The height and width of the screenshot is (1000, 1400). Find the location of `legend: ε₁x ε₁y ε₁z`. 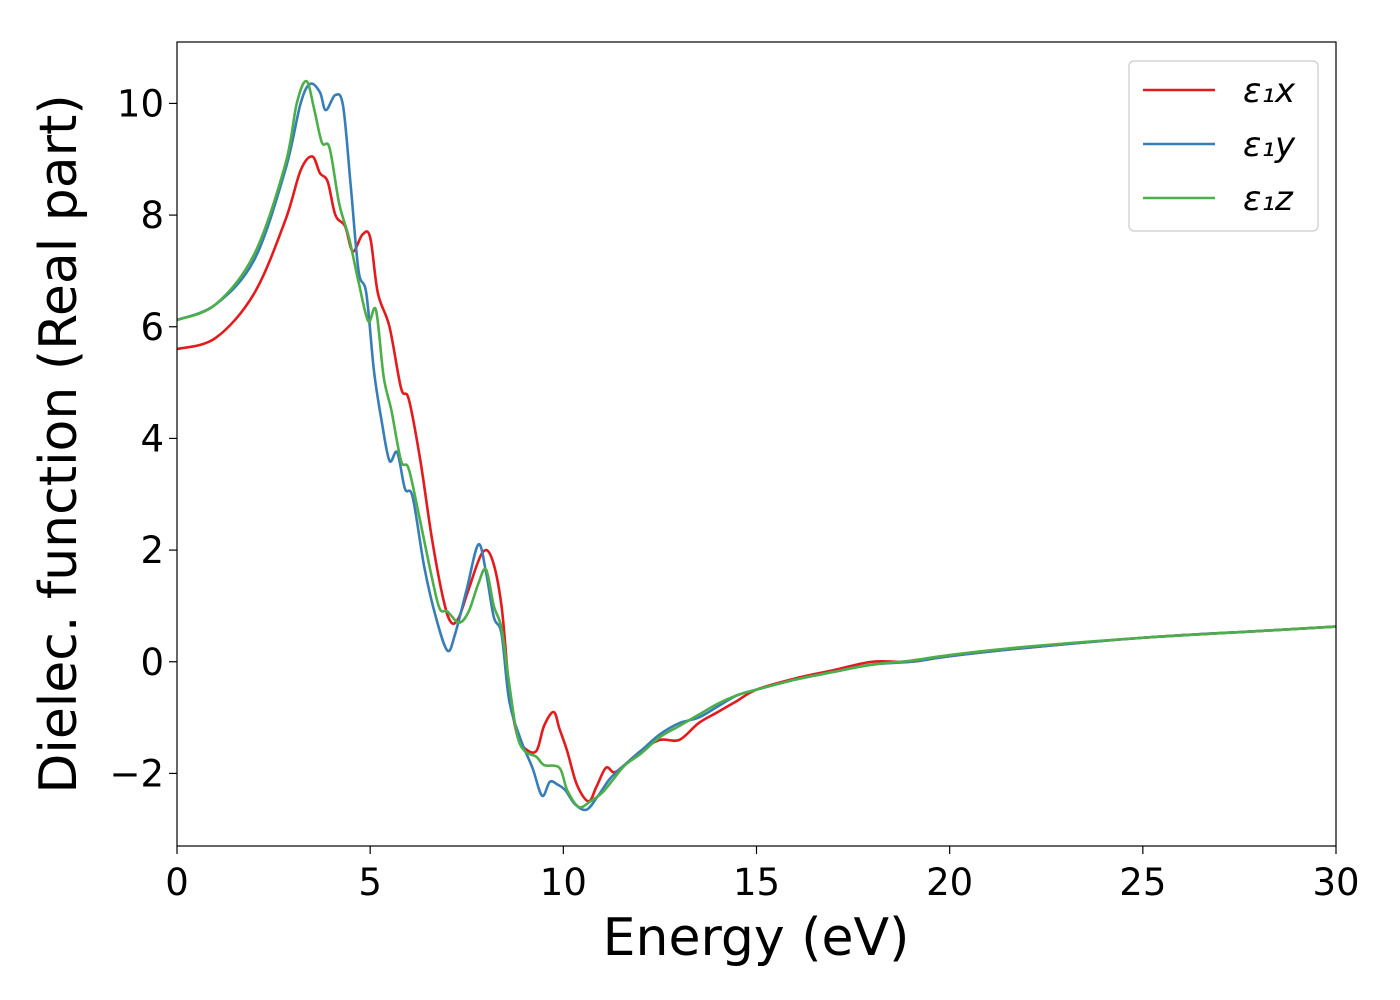

legend: ε₁x ε₁y ε₁z is located at coordinates (1223, 146).